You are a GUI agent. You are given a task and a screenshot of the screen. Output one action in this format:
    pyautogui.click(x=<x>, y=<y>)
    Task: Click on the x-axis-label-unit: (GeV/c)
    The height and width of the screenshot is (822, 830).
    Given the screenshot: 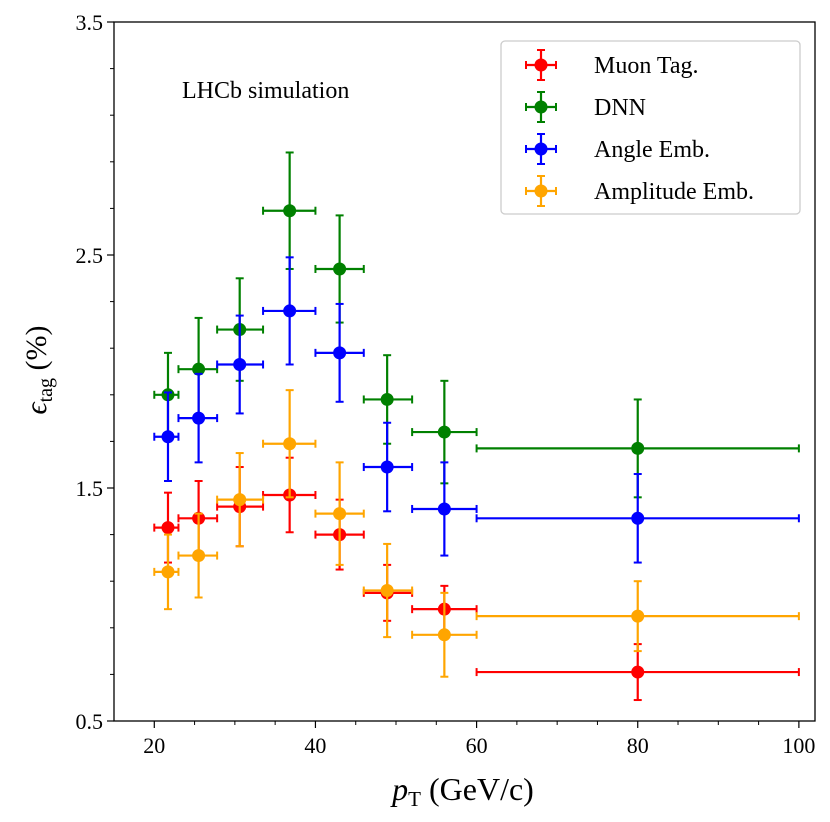 What is the action you would take?
    pyautogui.click(x=477, y=789)
    